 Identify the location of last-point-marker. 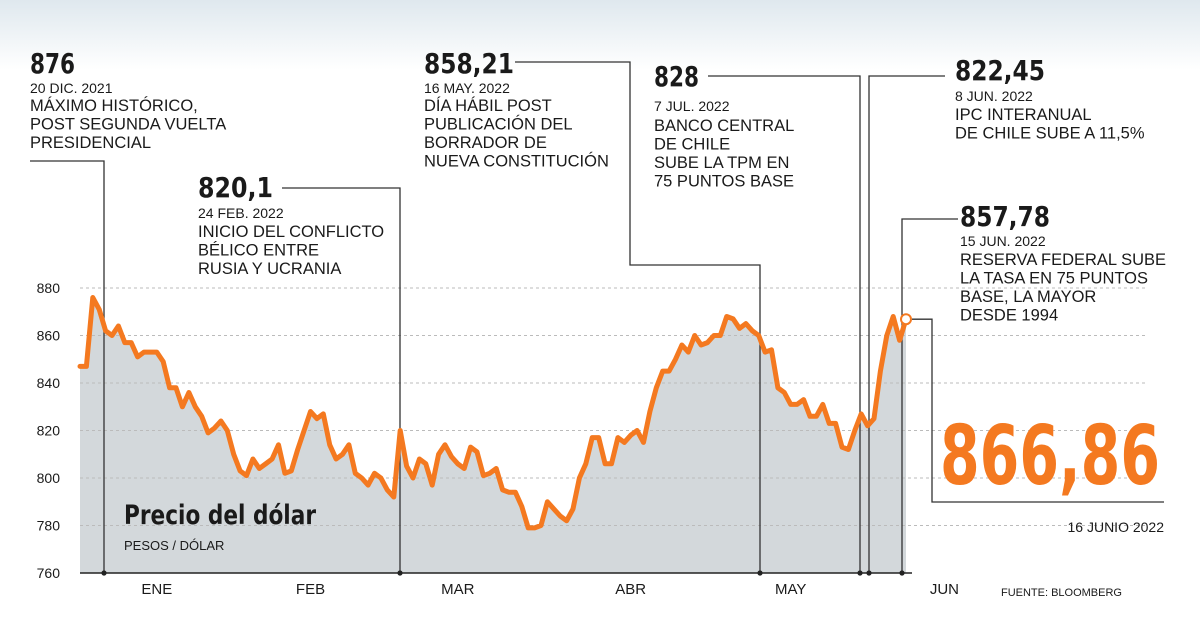
(906, 319).